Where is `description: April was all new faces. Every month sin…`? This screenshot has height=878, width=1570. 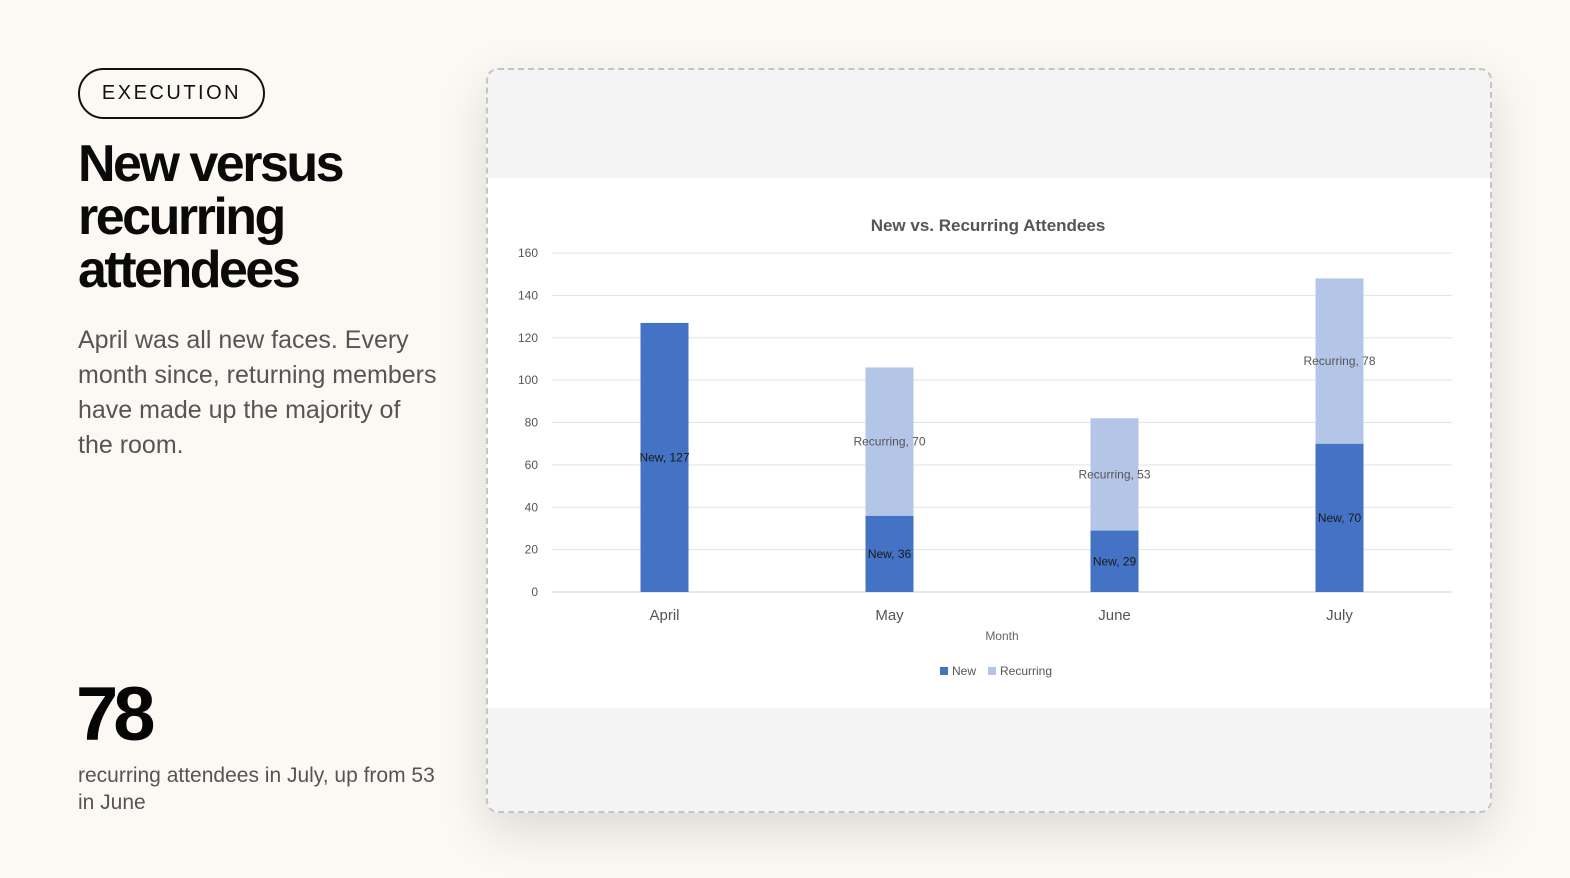 description: April was all new faces. Every month sin… is located at coordinates (257, 392).